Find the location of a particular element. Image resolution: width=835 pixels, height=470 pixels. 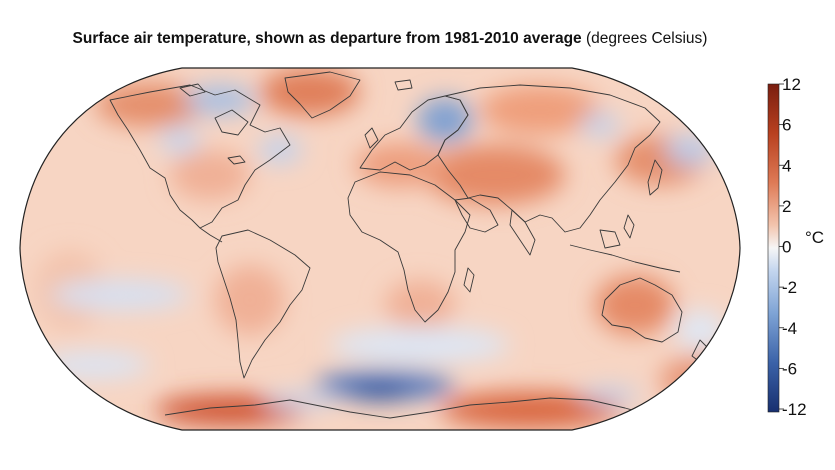

north-america-outline is located at coordinates (200, 156).